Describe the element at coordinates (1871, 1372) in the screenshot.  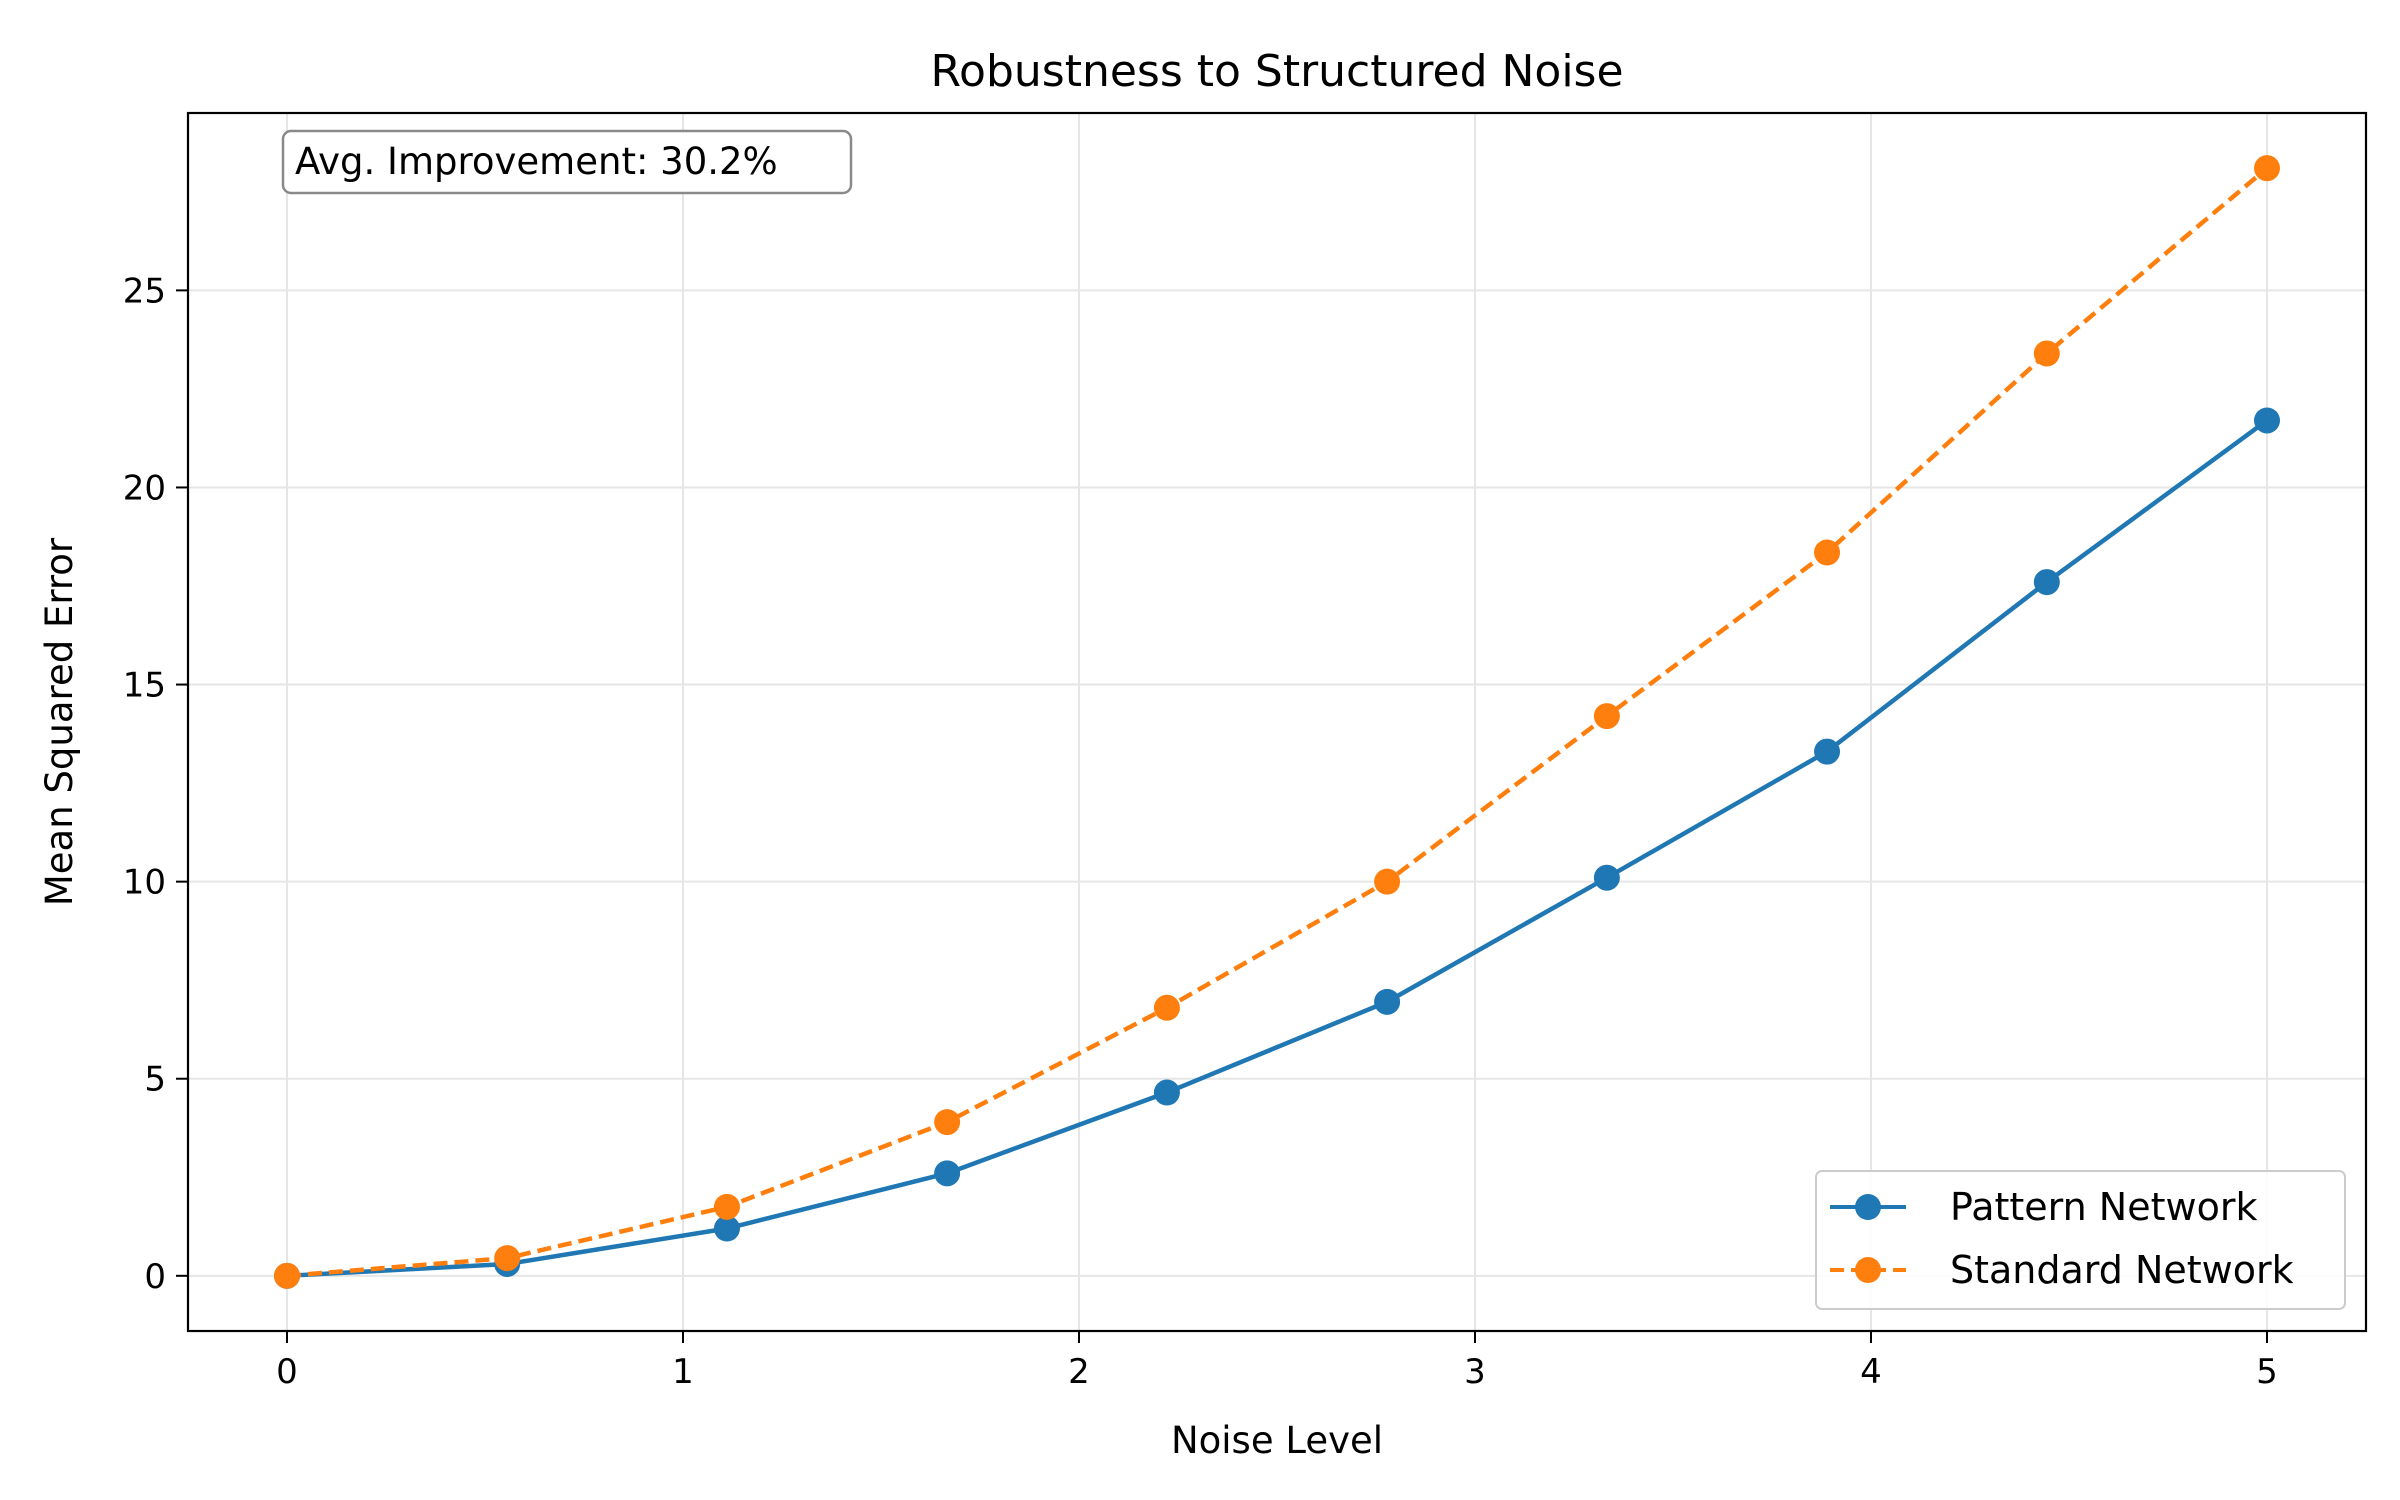
I see `x-tick-label: 4` at that location.